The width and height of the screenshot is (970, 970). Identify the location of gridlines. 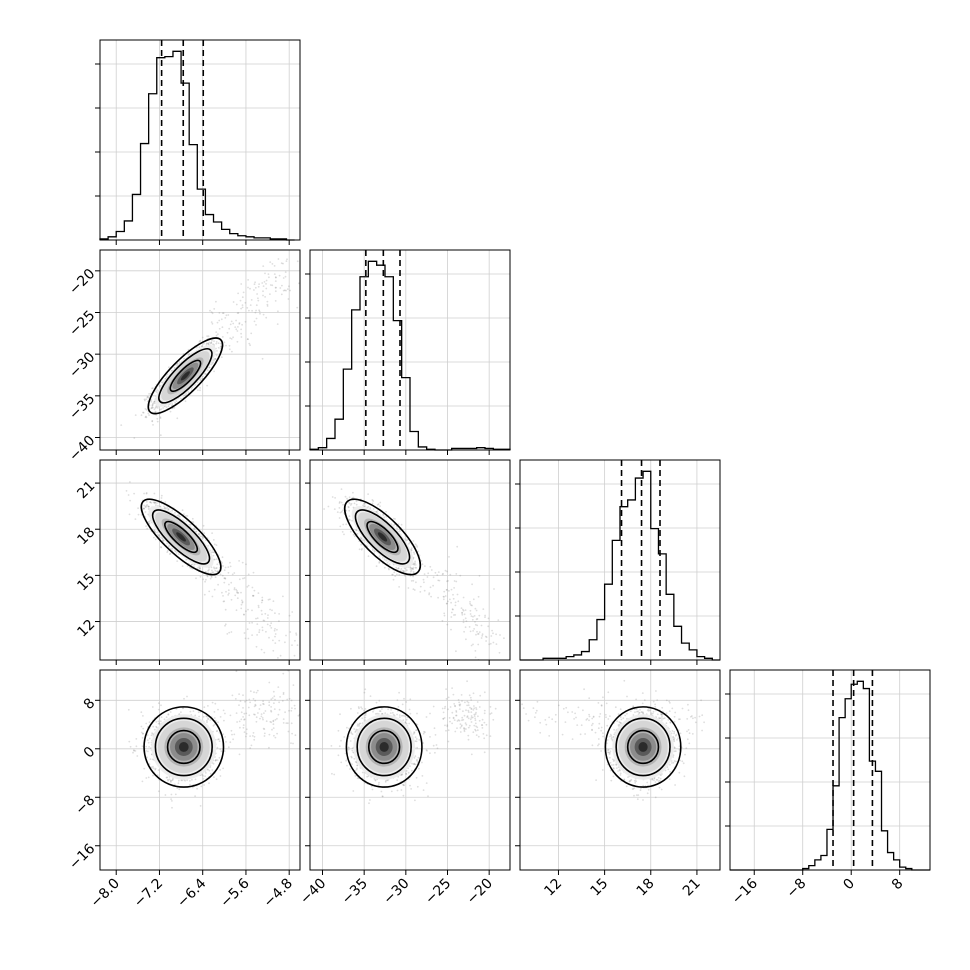
(200, 560).